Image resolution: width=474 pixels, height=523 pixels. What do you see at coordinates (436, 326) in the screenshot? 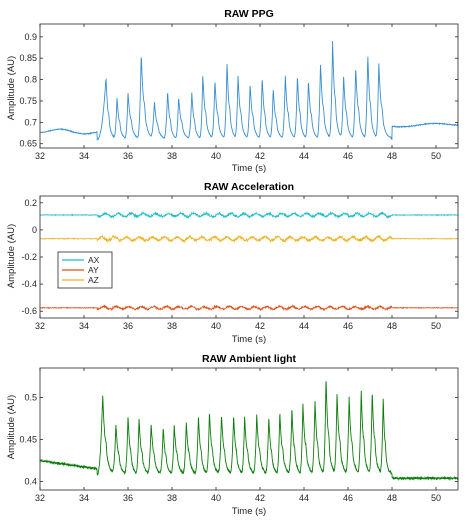
I see `acceleration-xtick-label: 50` at bounding box center [436, 326].